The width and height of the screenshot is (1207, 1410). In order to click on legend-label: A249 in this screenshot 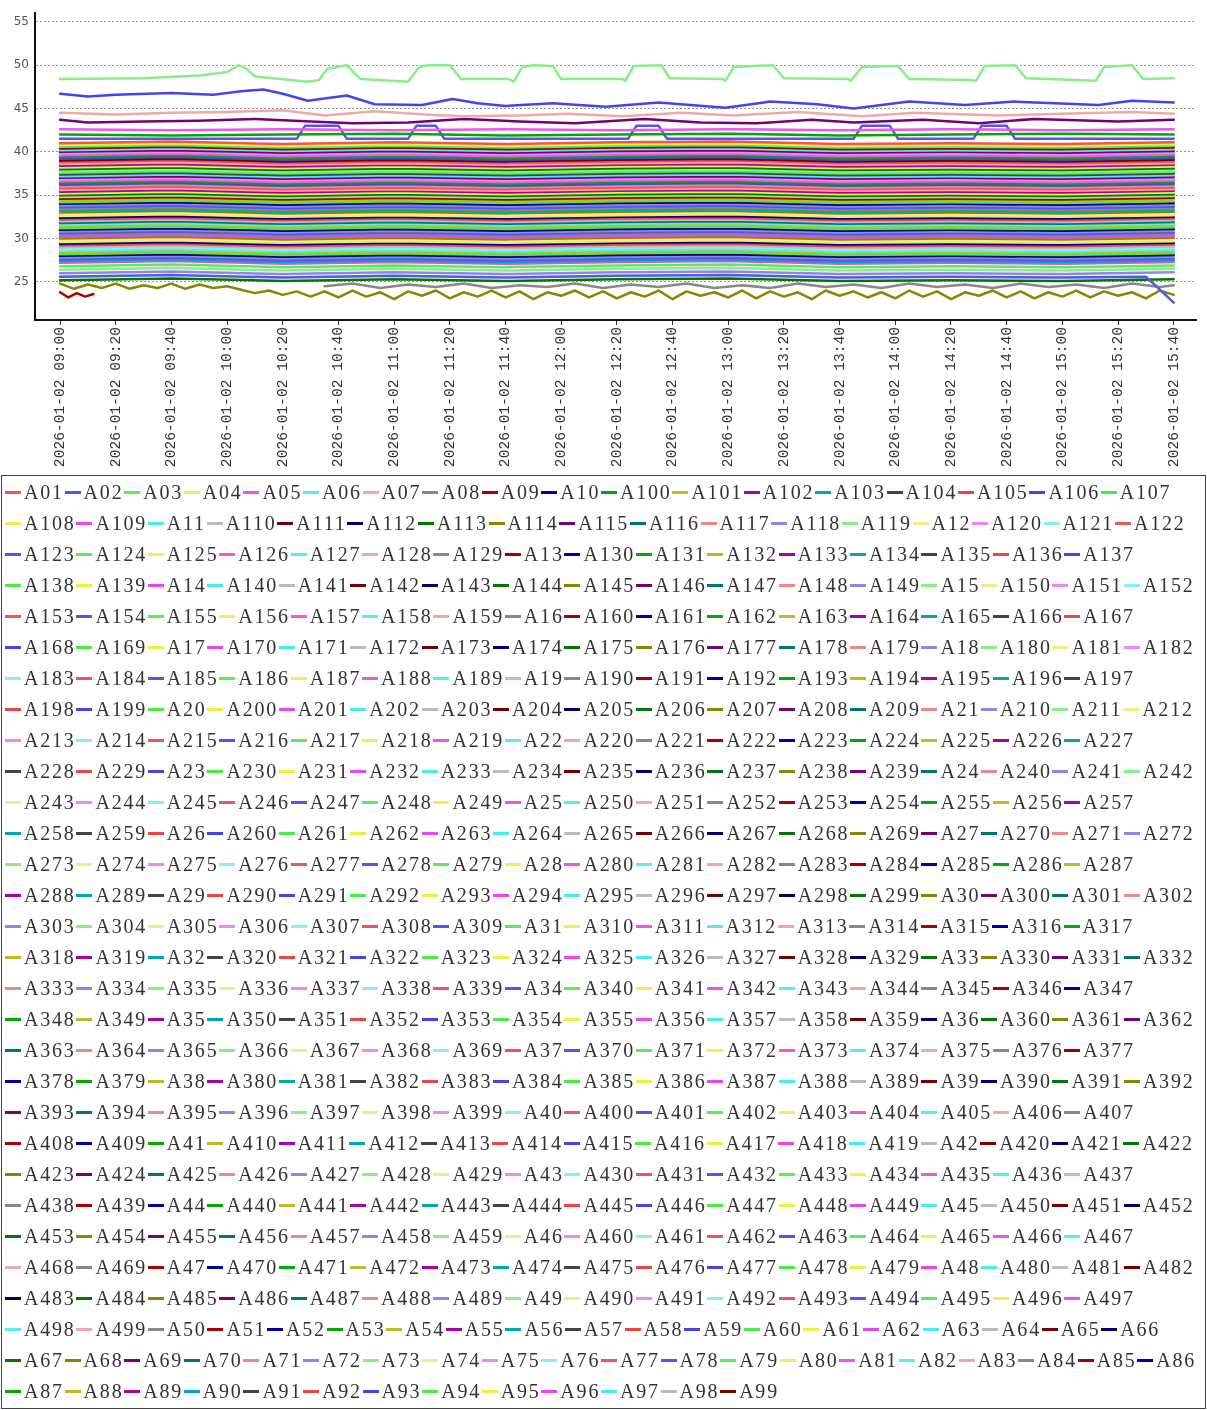, I will do `click(478, 802)`.